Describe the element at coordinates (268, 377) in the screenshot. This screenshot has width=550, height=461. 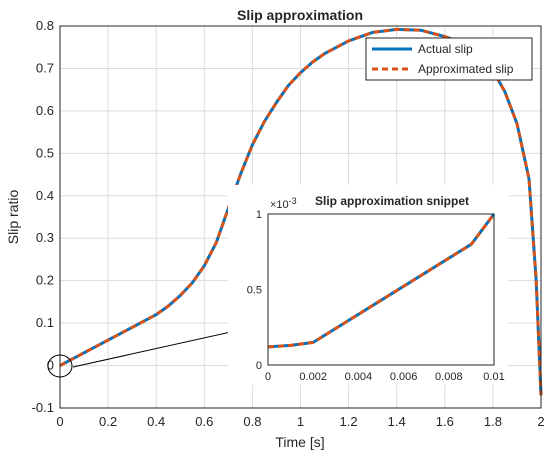
I see `inset-x-tick-label: 0` at that location.